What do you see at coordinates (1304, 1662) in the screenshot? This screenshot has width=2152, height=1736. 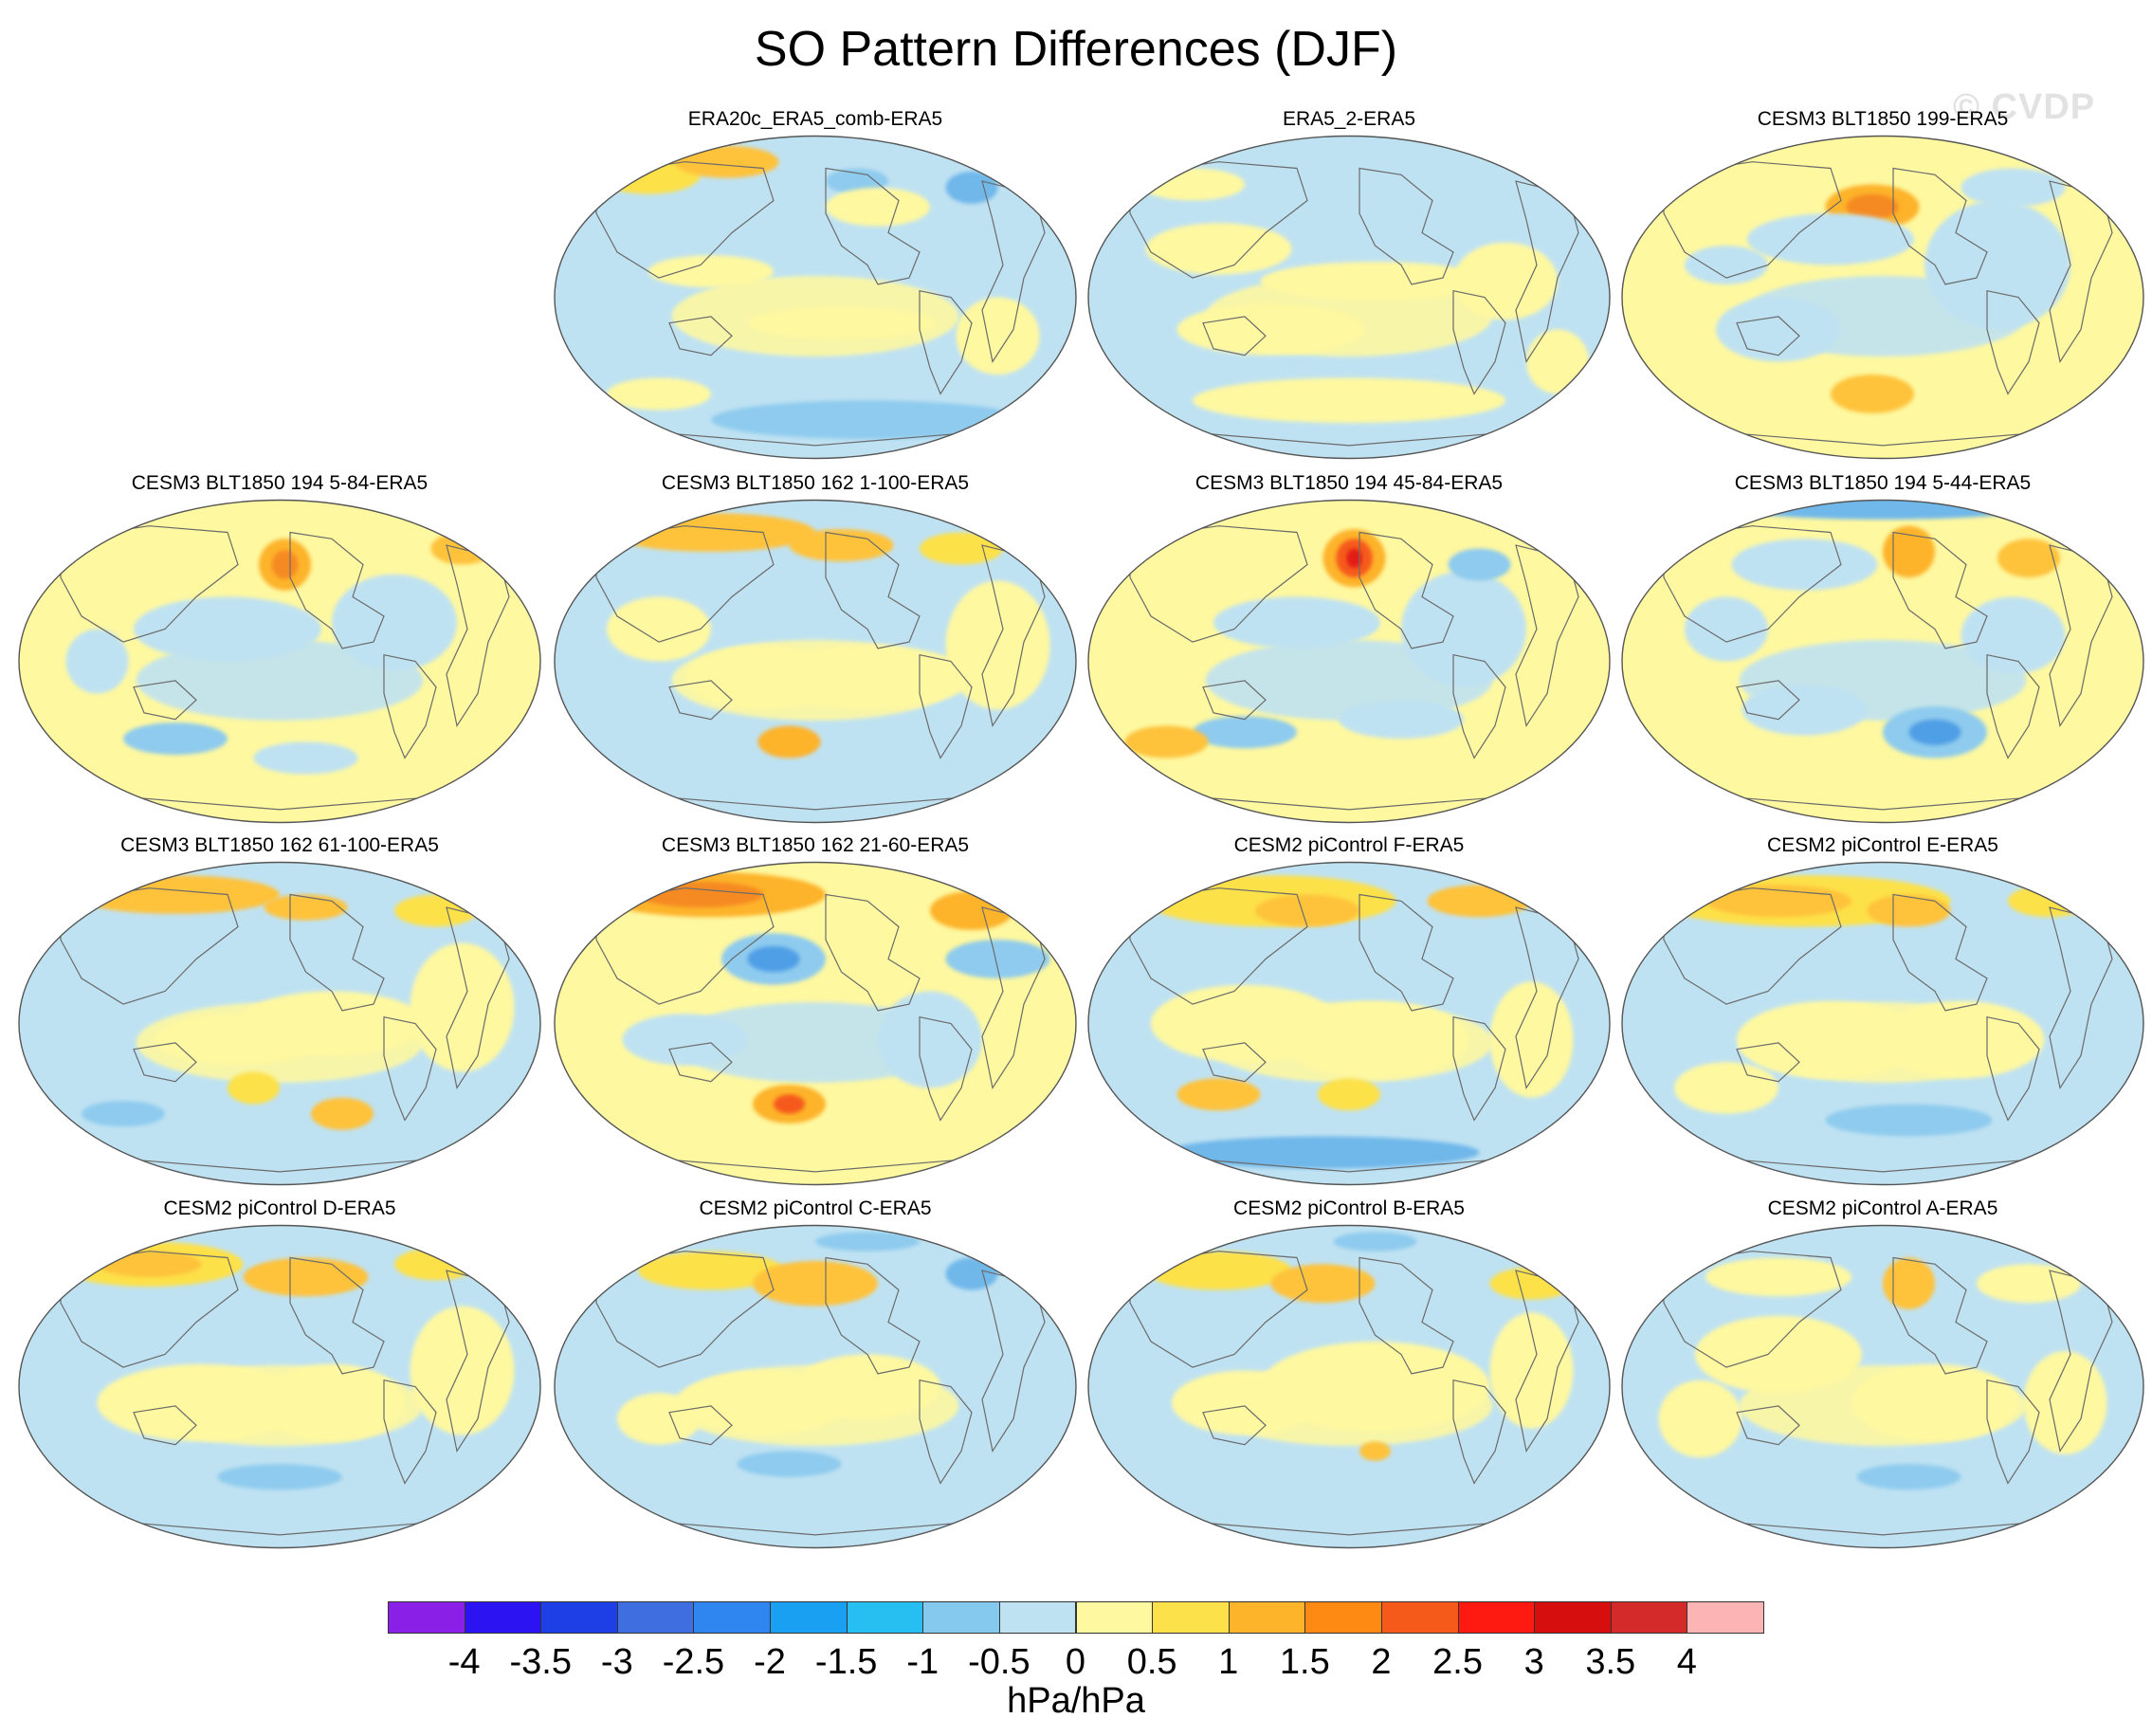 I see `colorbar-tick-label: 1.5` at bounding box center [1304, 1662].